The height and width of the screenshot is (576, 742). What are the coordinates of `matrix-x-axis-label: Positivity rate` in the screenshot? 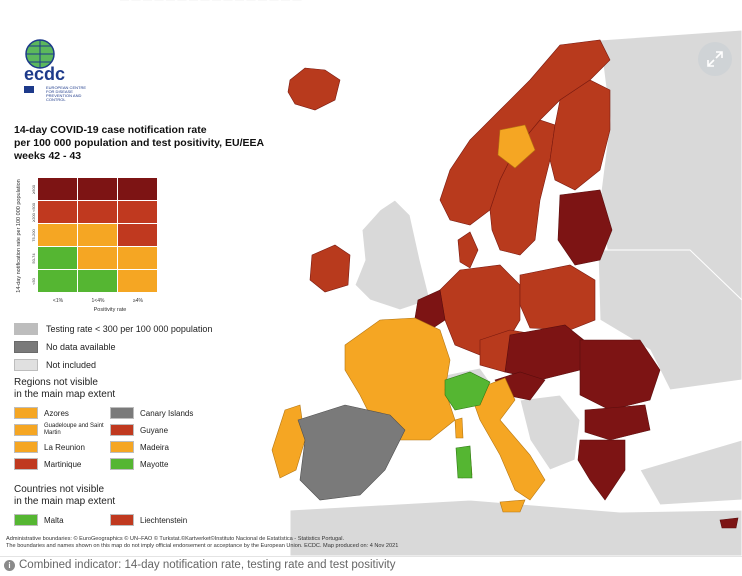 It's located at (110, 310).